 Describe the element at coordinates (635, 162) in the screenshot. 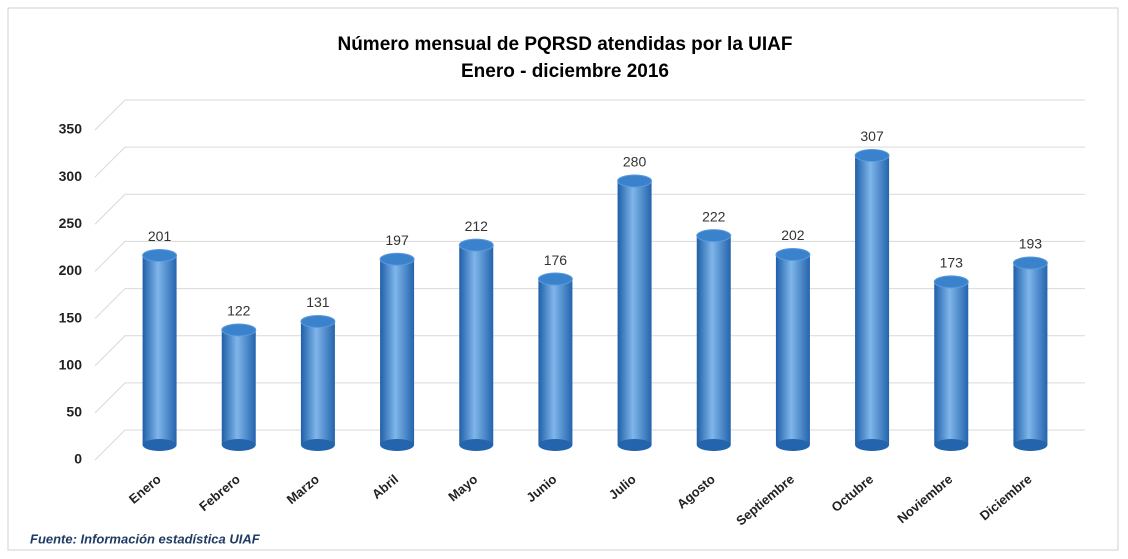

I see `value-label: 280` at that location.